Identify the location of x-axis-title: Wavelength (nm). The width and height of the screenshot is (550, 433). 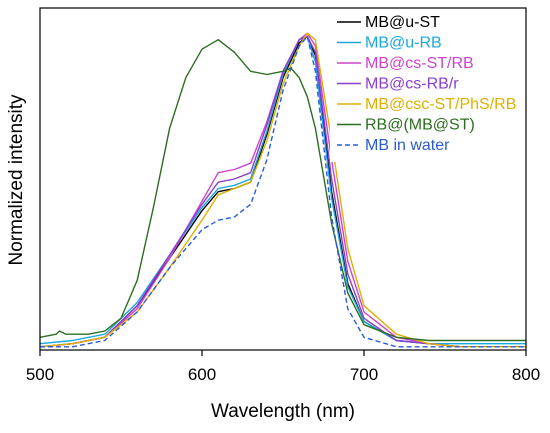
(283, 411).